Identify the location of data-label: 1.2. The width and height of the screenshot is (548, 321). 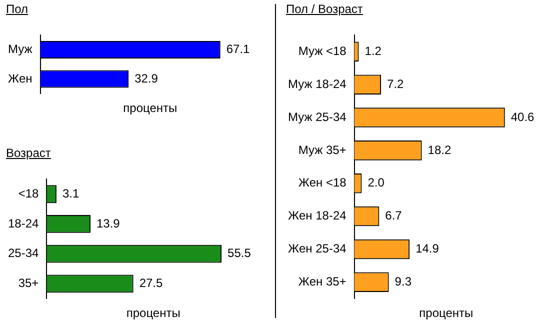
(373, 51).